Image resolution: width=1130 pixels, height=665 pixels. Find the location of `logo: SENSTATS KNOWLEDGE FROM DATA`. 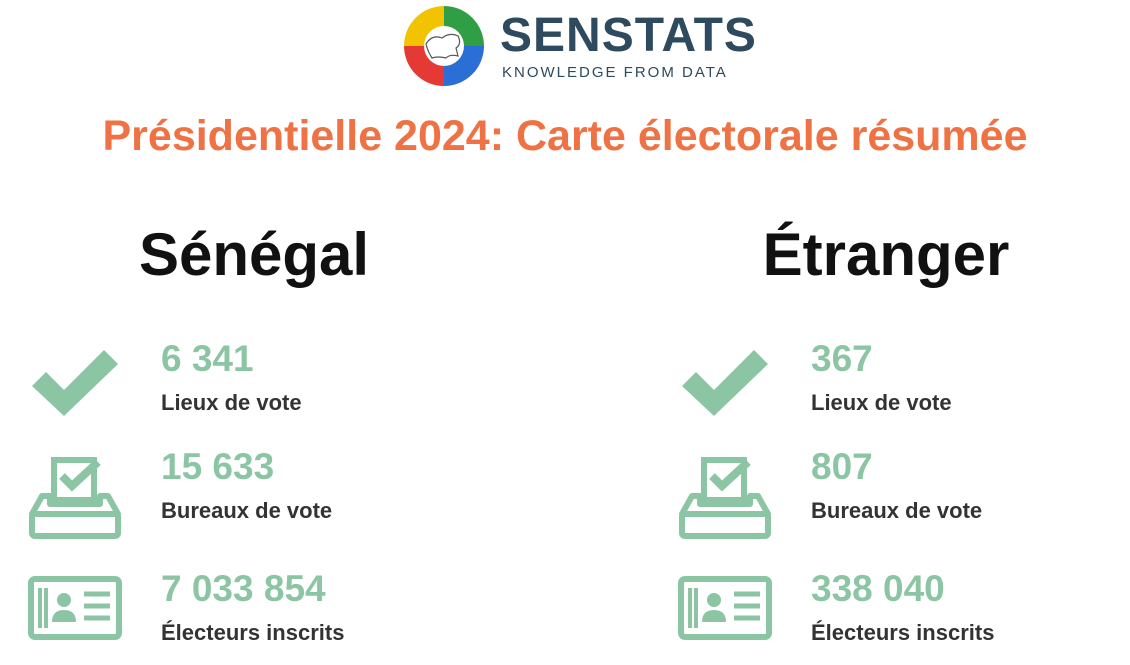

logo: SENSTATS KNOWLEDGE FROM DATA is located at coordinates (582, 46).